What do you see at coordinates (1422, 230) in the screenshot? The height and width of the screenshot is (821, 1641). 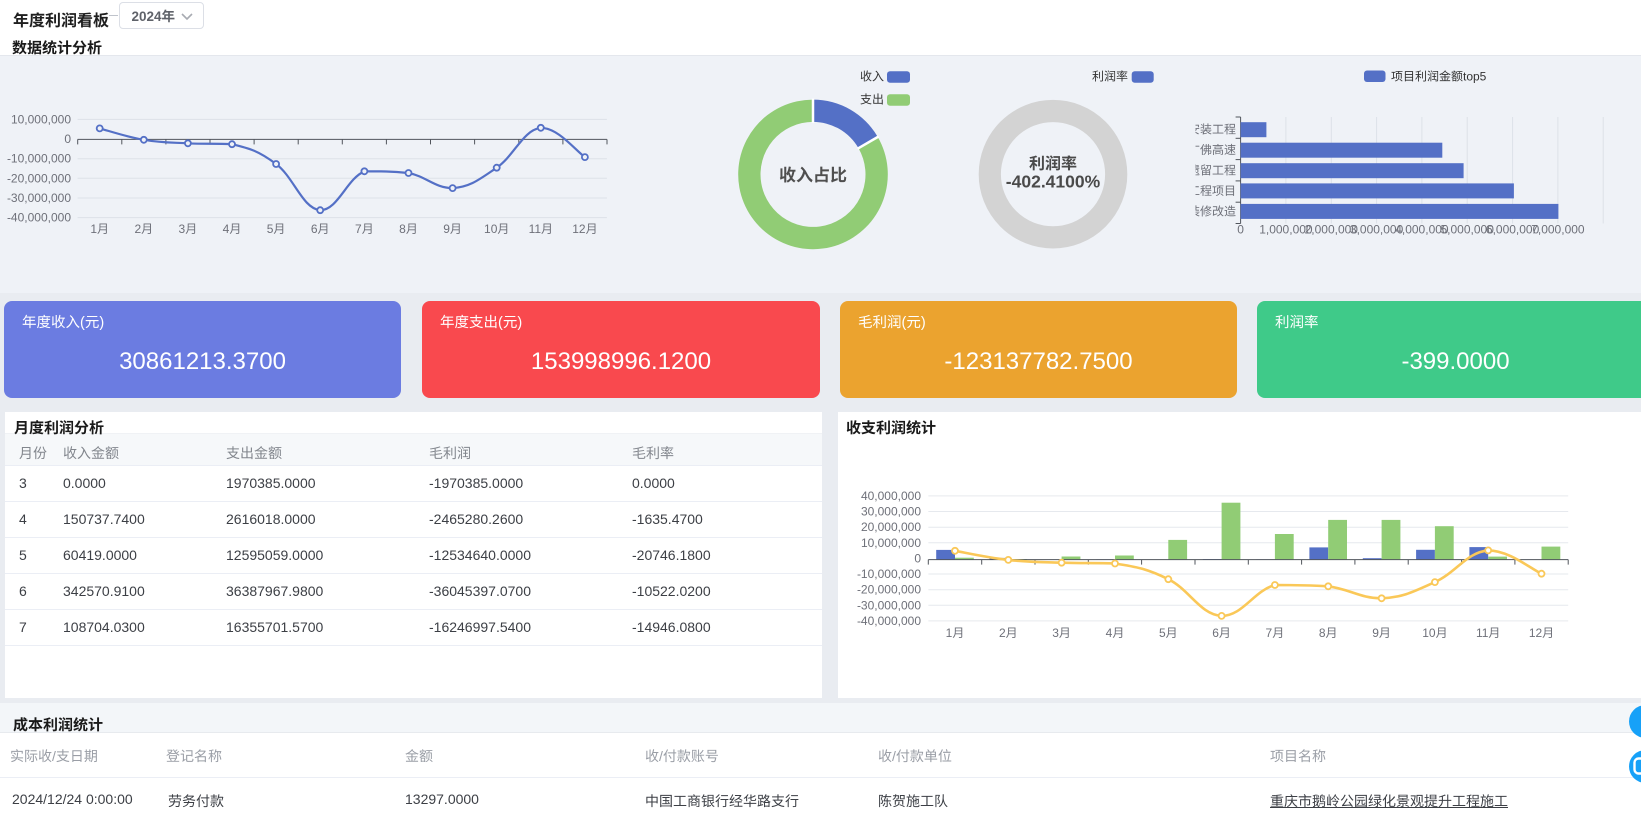 I see `svg-text: 4,000,000` at bounding box center [1422, 230].